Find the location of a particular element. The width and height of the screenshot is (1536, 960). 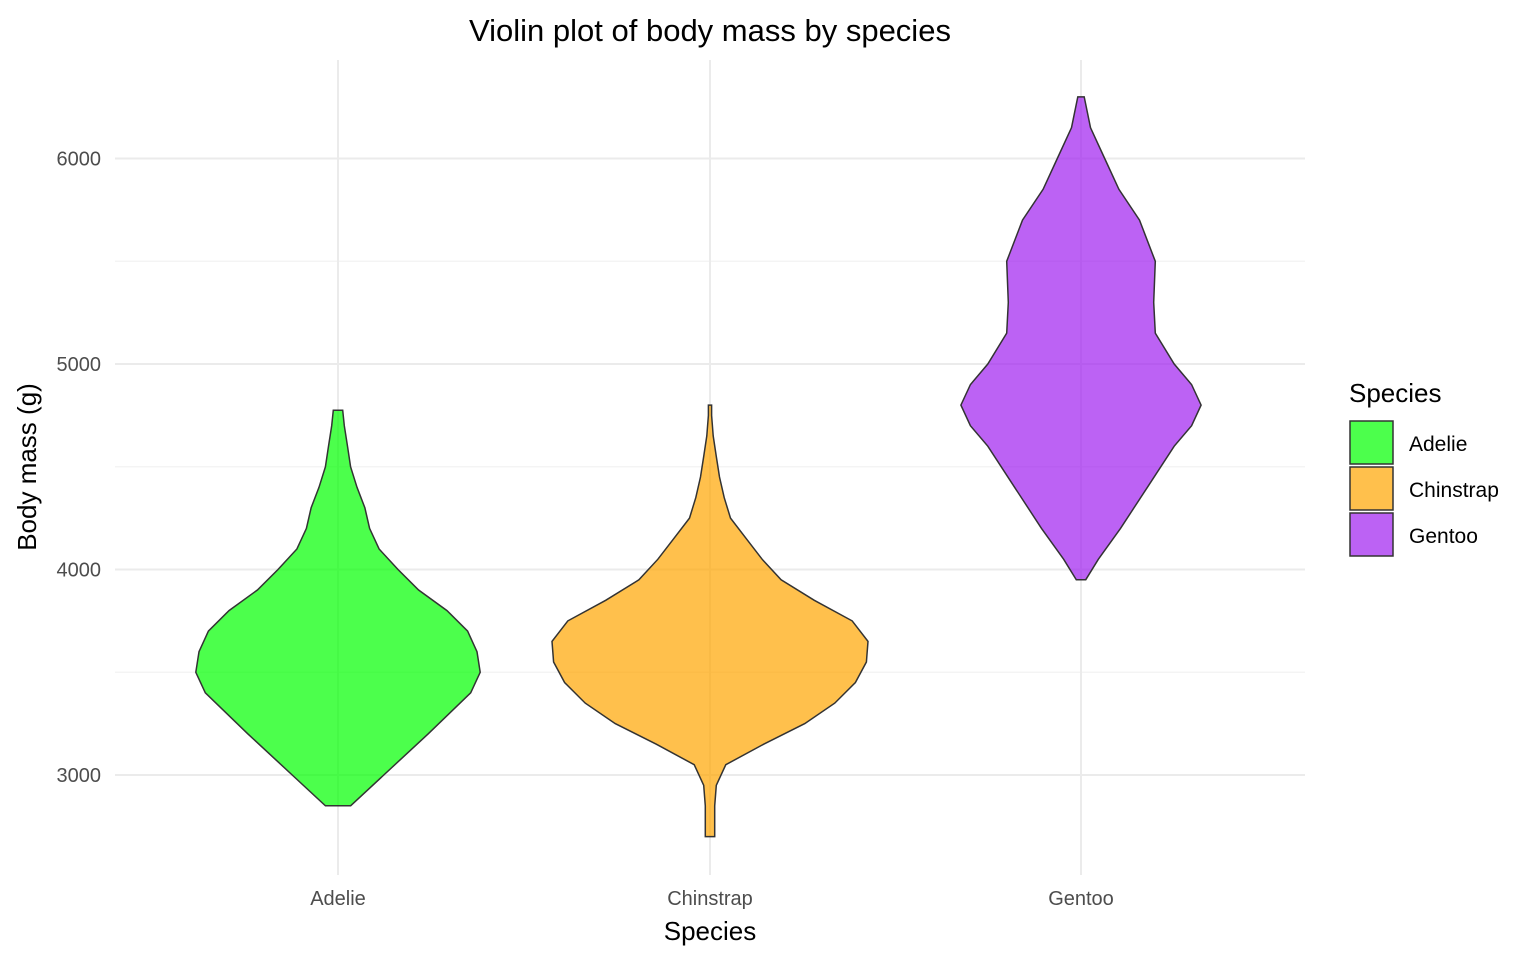

legend-swatch-chinstrap is located at coordinates (1371, 488).